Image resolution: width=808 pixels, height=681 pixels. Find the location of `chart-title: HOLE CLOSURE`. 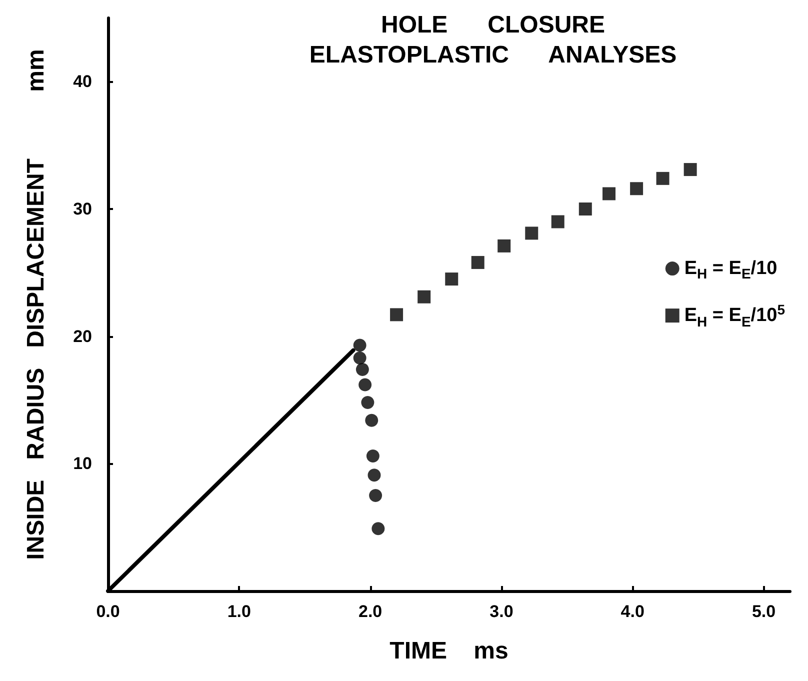

chart-title: HOLE CLOSURE is located at coordinates (493, 25).